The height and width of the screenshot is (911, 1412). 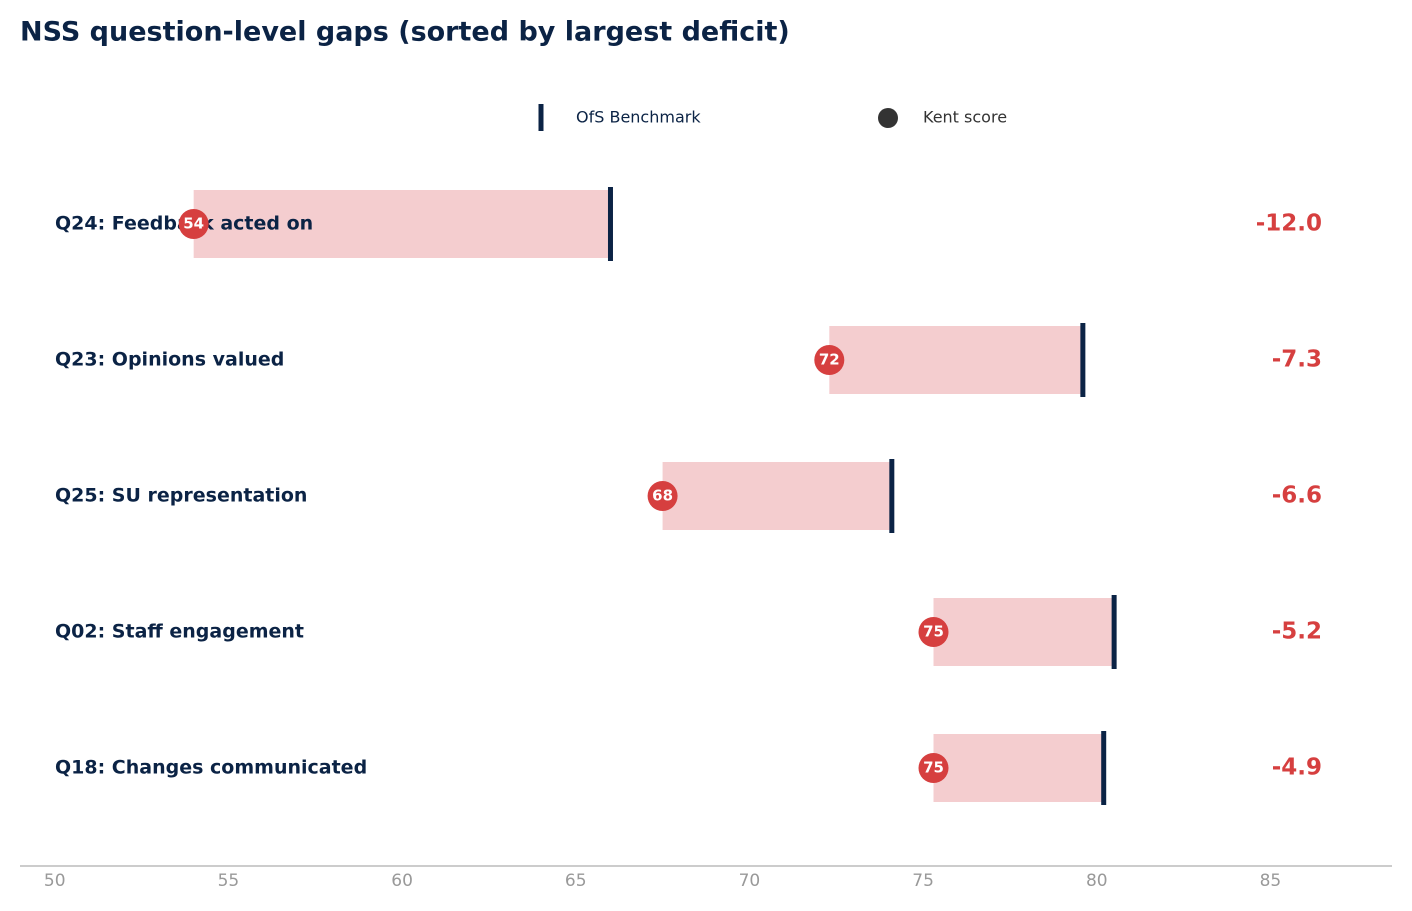 What do you see at coordinates (923, 881) in the screenshot?
I see `x-tick-label: 75` at bounding box center [923, 881].